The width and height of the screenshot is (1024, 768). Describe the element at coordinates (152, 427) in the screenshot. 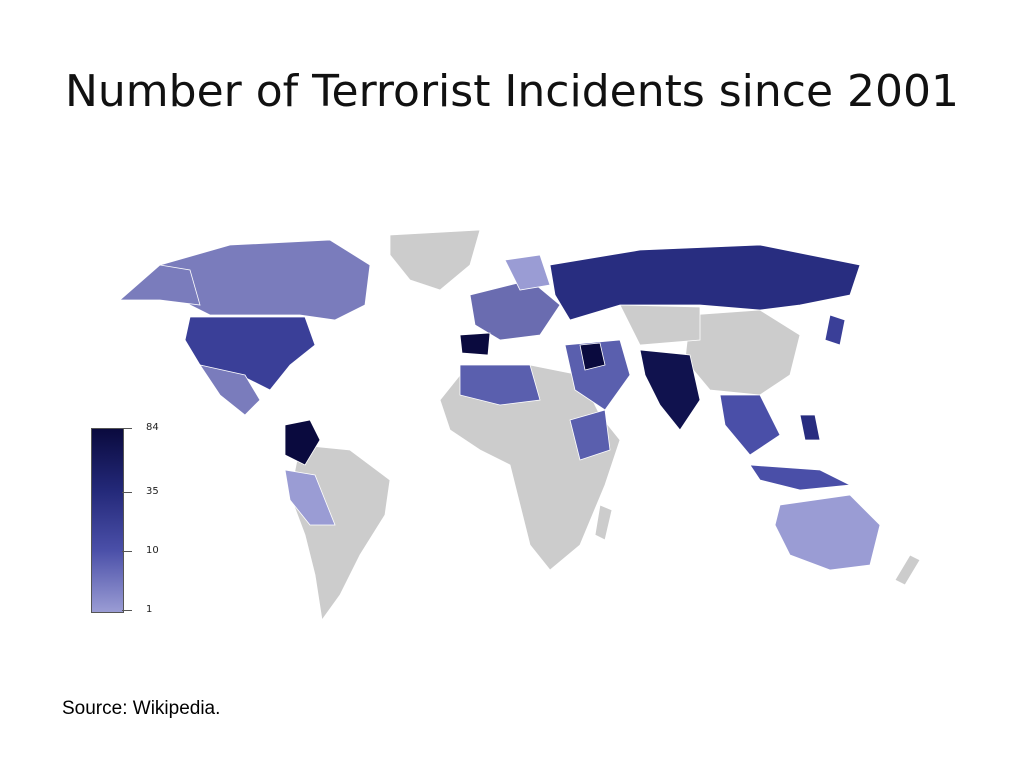

I see `legend-label-84: 84` at that location.